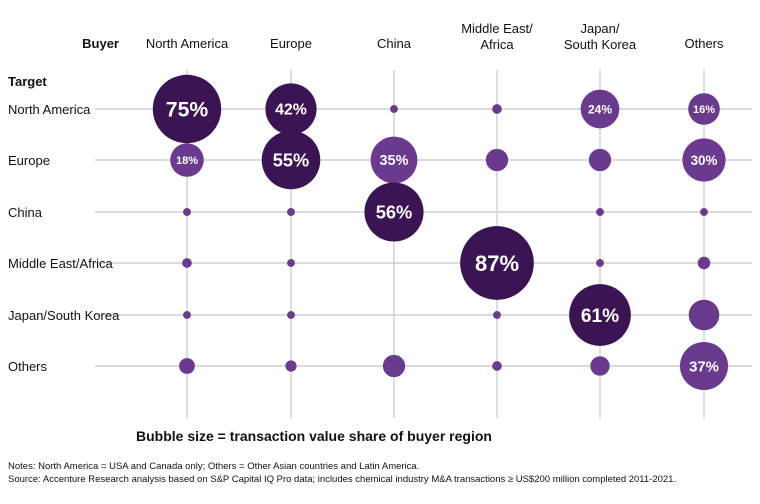 The height and width of the screenshot is (504, 760). What do you see at coordinates (100, 43) in the screenshot?
I see `buyer-axis-header: Buyer` at bounding box center [100, 43].